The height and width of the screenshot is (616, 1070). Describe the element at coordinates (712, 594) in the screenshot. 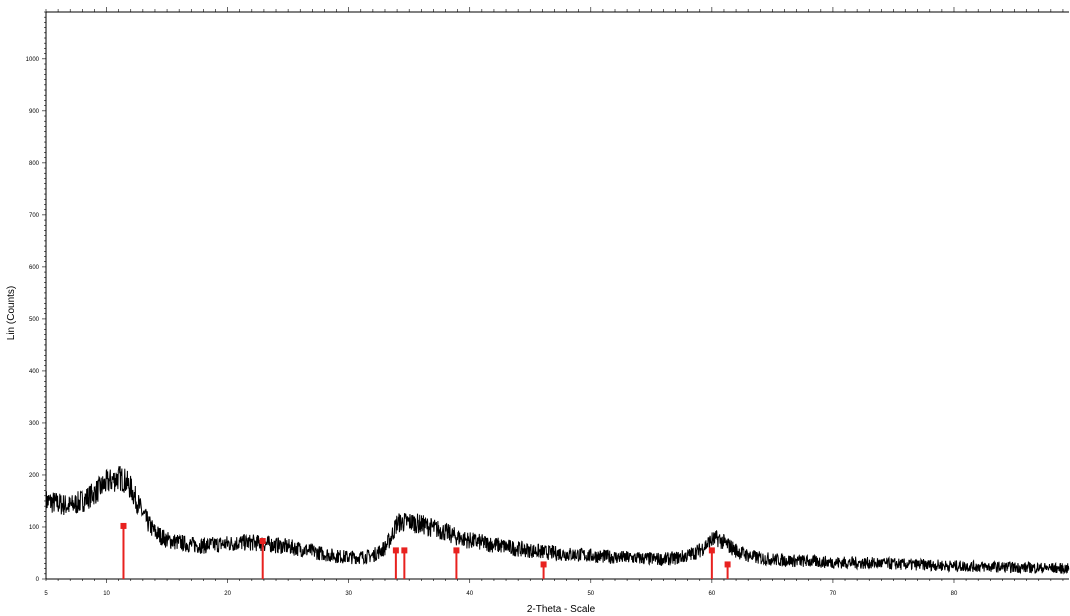

I see `x-tick-label: 60` at that location.